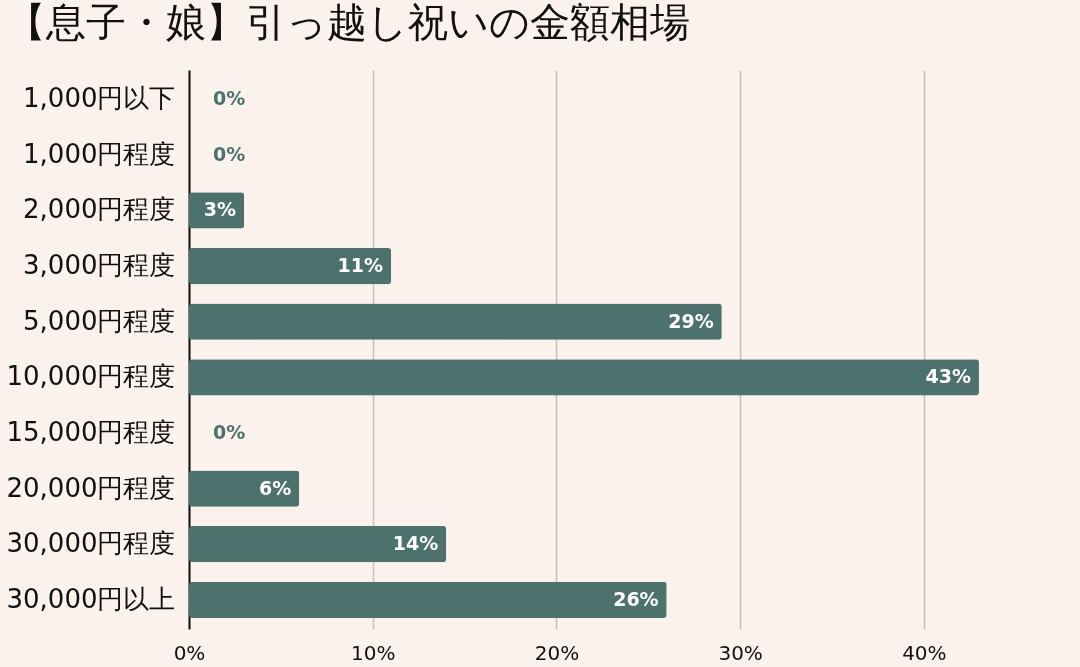 The width and height of the screenshot is (1080, 667). I want to click on data-label: 26%, so click(636, 598).